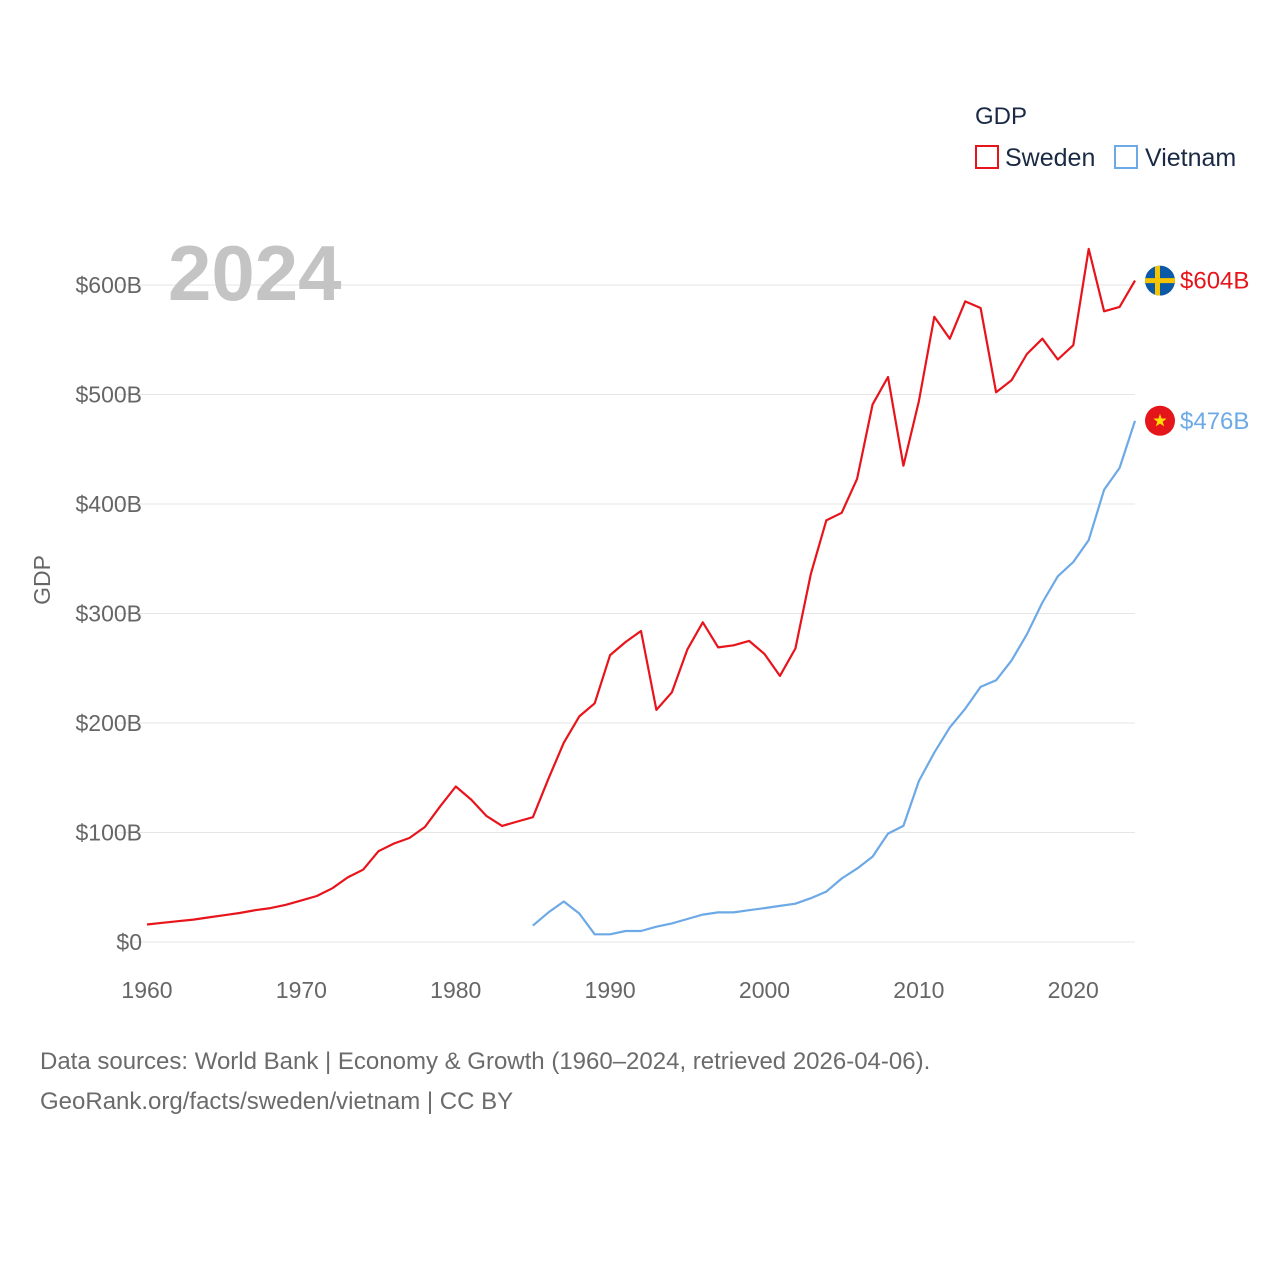 Image resolution: width=1280 pixels, height=1280 pixels. I want to click on y-tick-label: $300B, so click(108, 614).